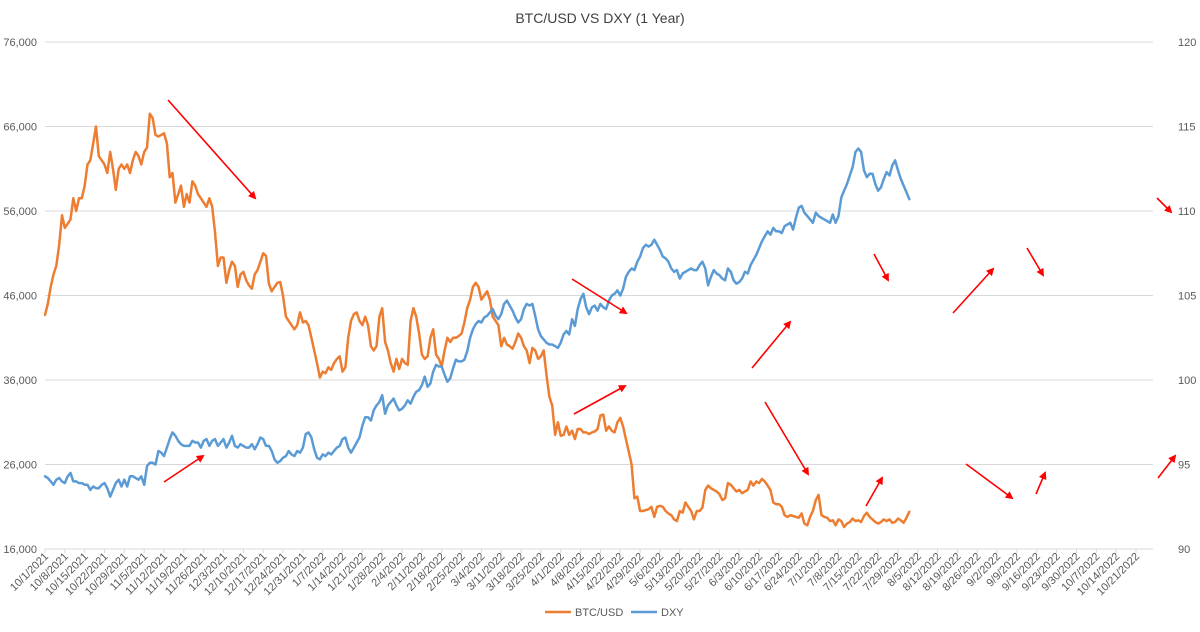  What do you see at coordinates (20, 381) in the screenshot?
I see `left-y-tick-label: 36,000` at bounding box center [20, 381].